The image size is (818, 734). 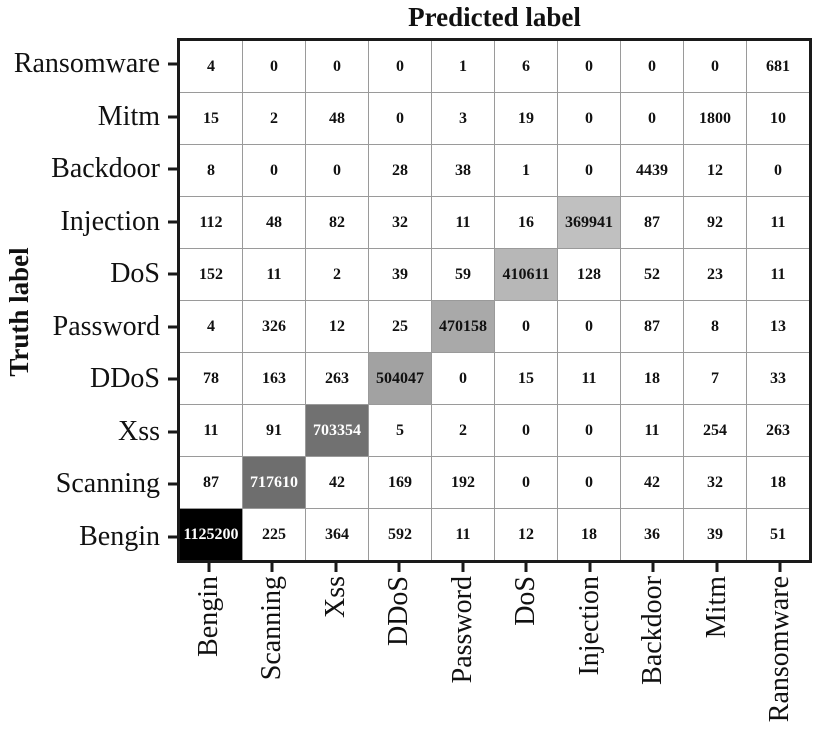 I want to click on matrix-cell: 369941, so click(x=589, y=222).